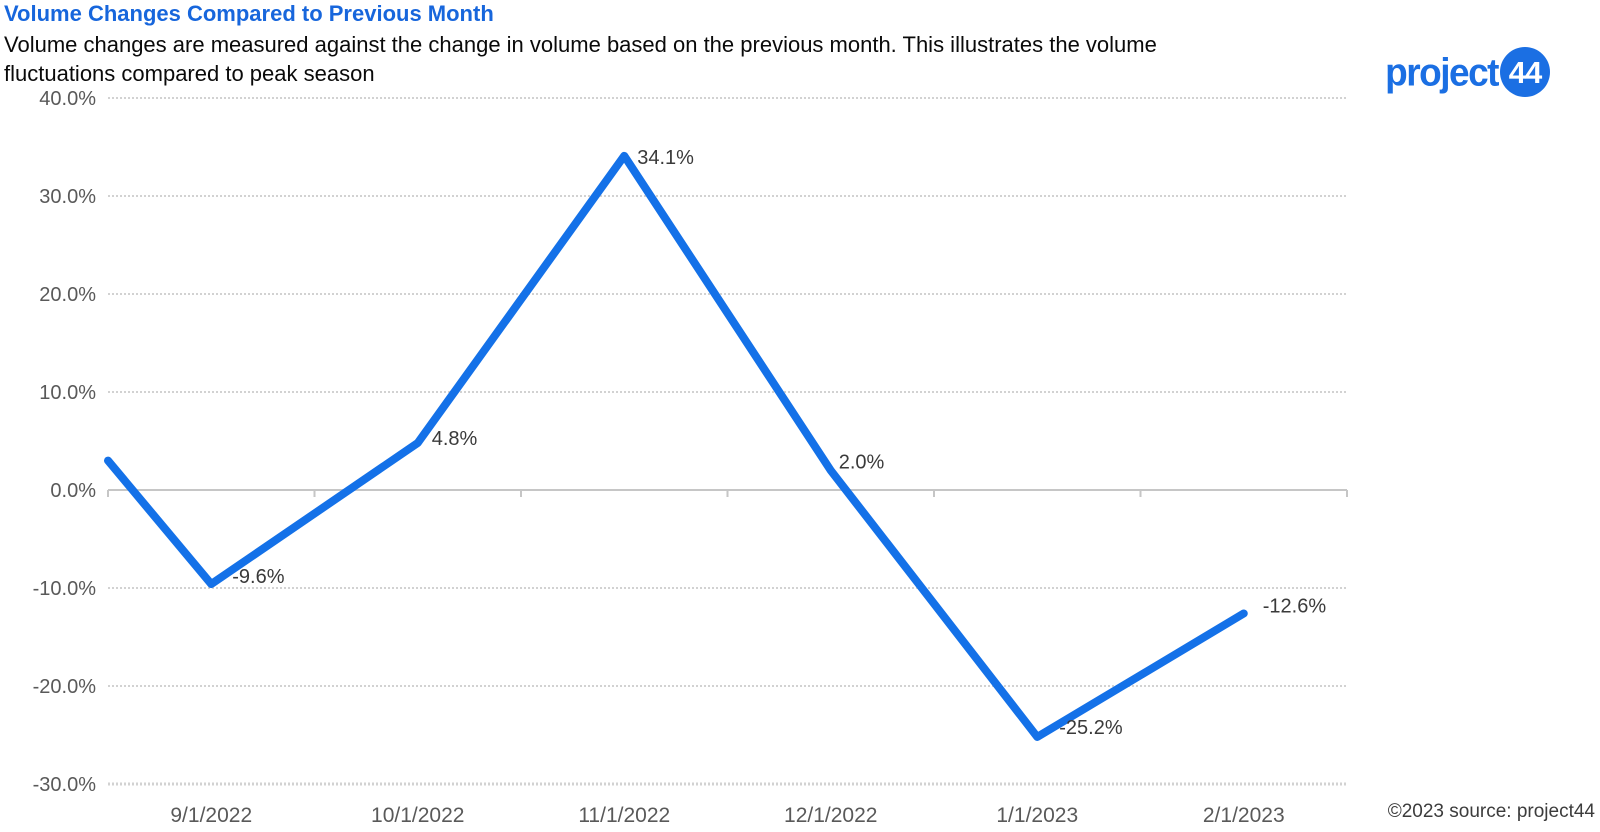 Image resolution: width=1600 pixels, height=832 pixels. Describe the element at coordinates (73, 491) in the screenshot. I see `y-tick-label: 0.0%` at that location.